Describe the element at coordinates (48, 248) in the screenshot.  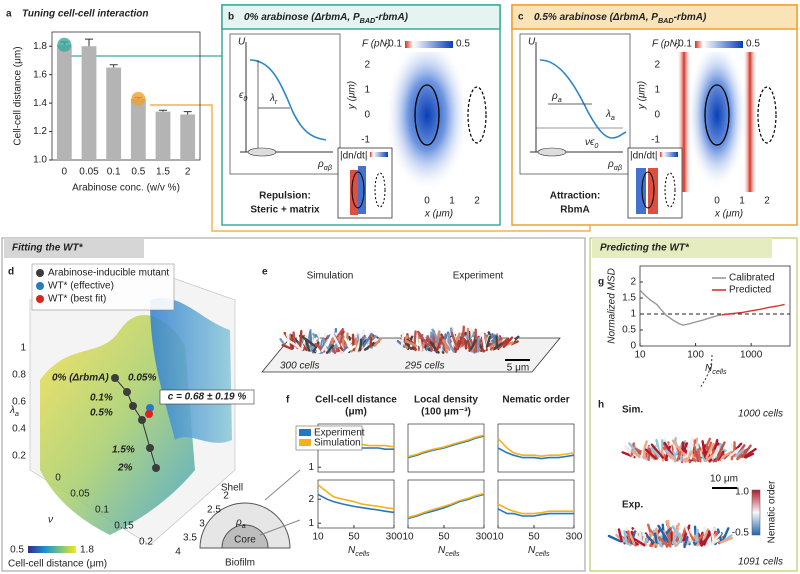
I see `banner: Fitting the WT*` at that location.